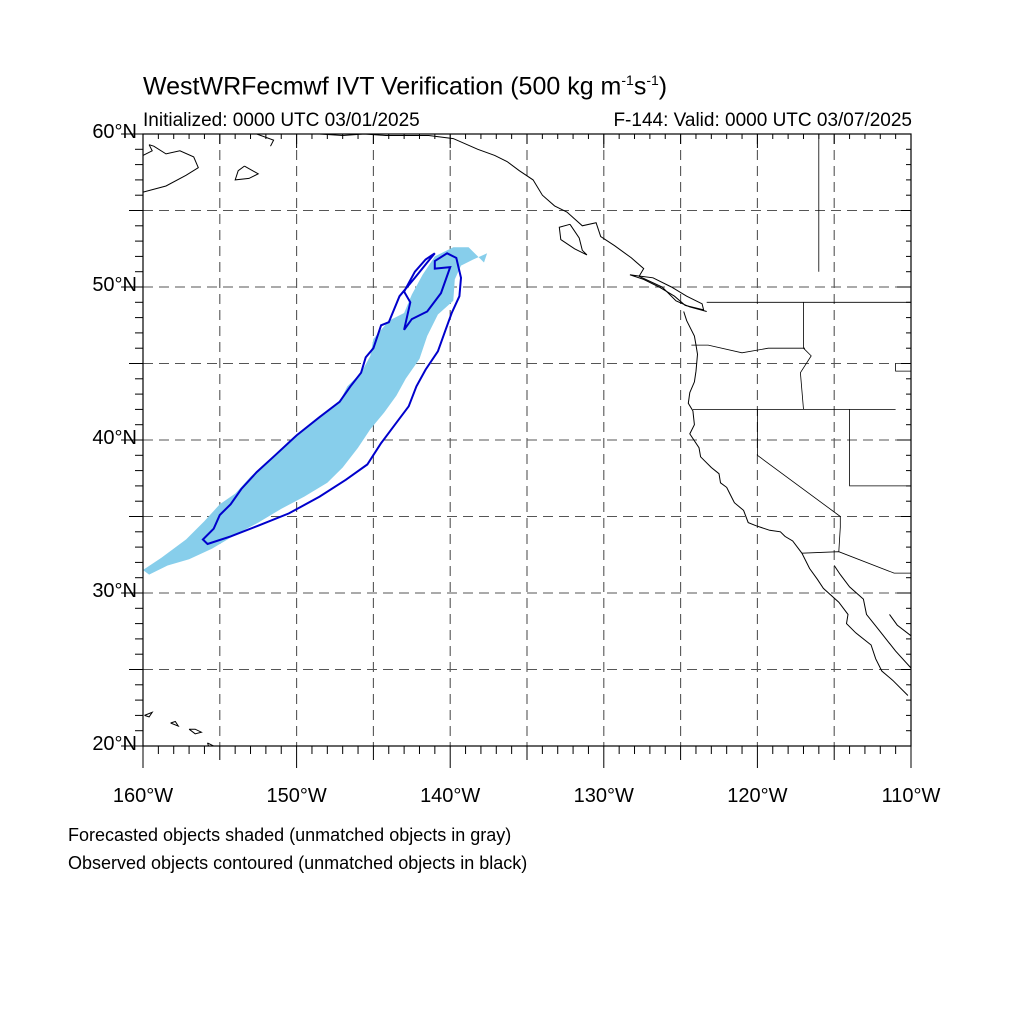 The width and height of the screenshot is (1024, 1024). Describe the element at coordinates (332, 399) in the screenshot. I see `observed-object-contour` at that location.